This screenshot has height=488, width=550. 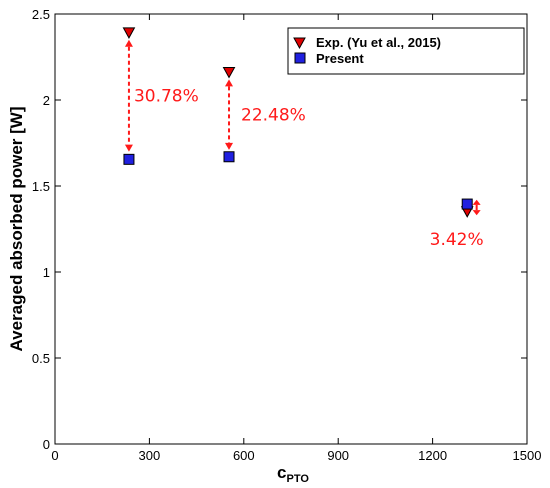 What do you see at coordinates (41, 358) in the screenshot?
I see `y-tick-label: 0.5` at bounding box center [41, 358].